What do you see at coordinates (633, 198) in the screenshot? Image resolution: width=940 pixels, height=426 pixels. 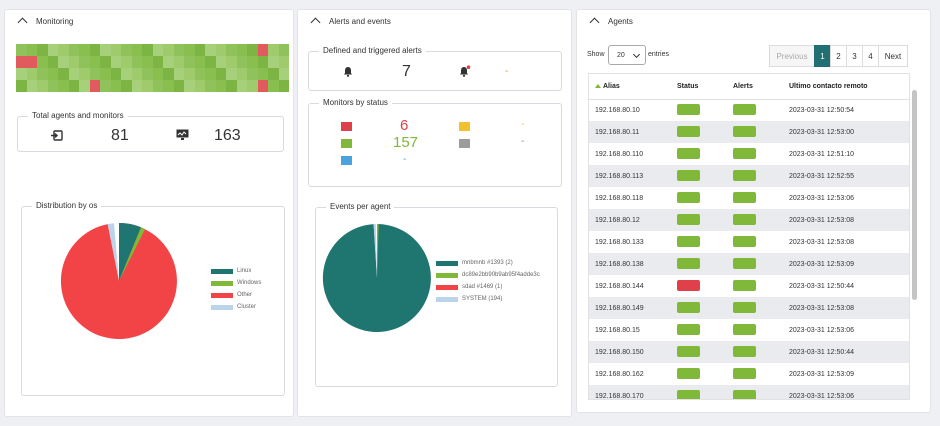 I see `agent-alias: 192.168.80.118` at bounding box center [633, 198].